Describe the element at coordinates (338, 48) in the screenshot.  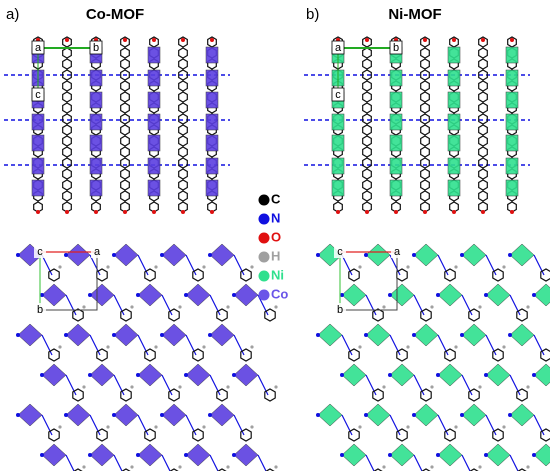
I see `axis-label: a` at that location.